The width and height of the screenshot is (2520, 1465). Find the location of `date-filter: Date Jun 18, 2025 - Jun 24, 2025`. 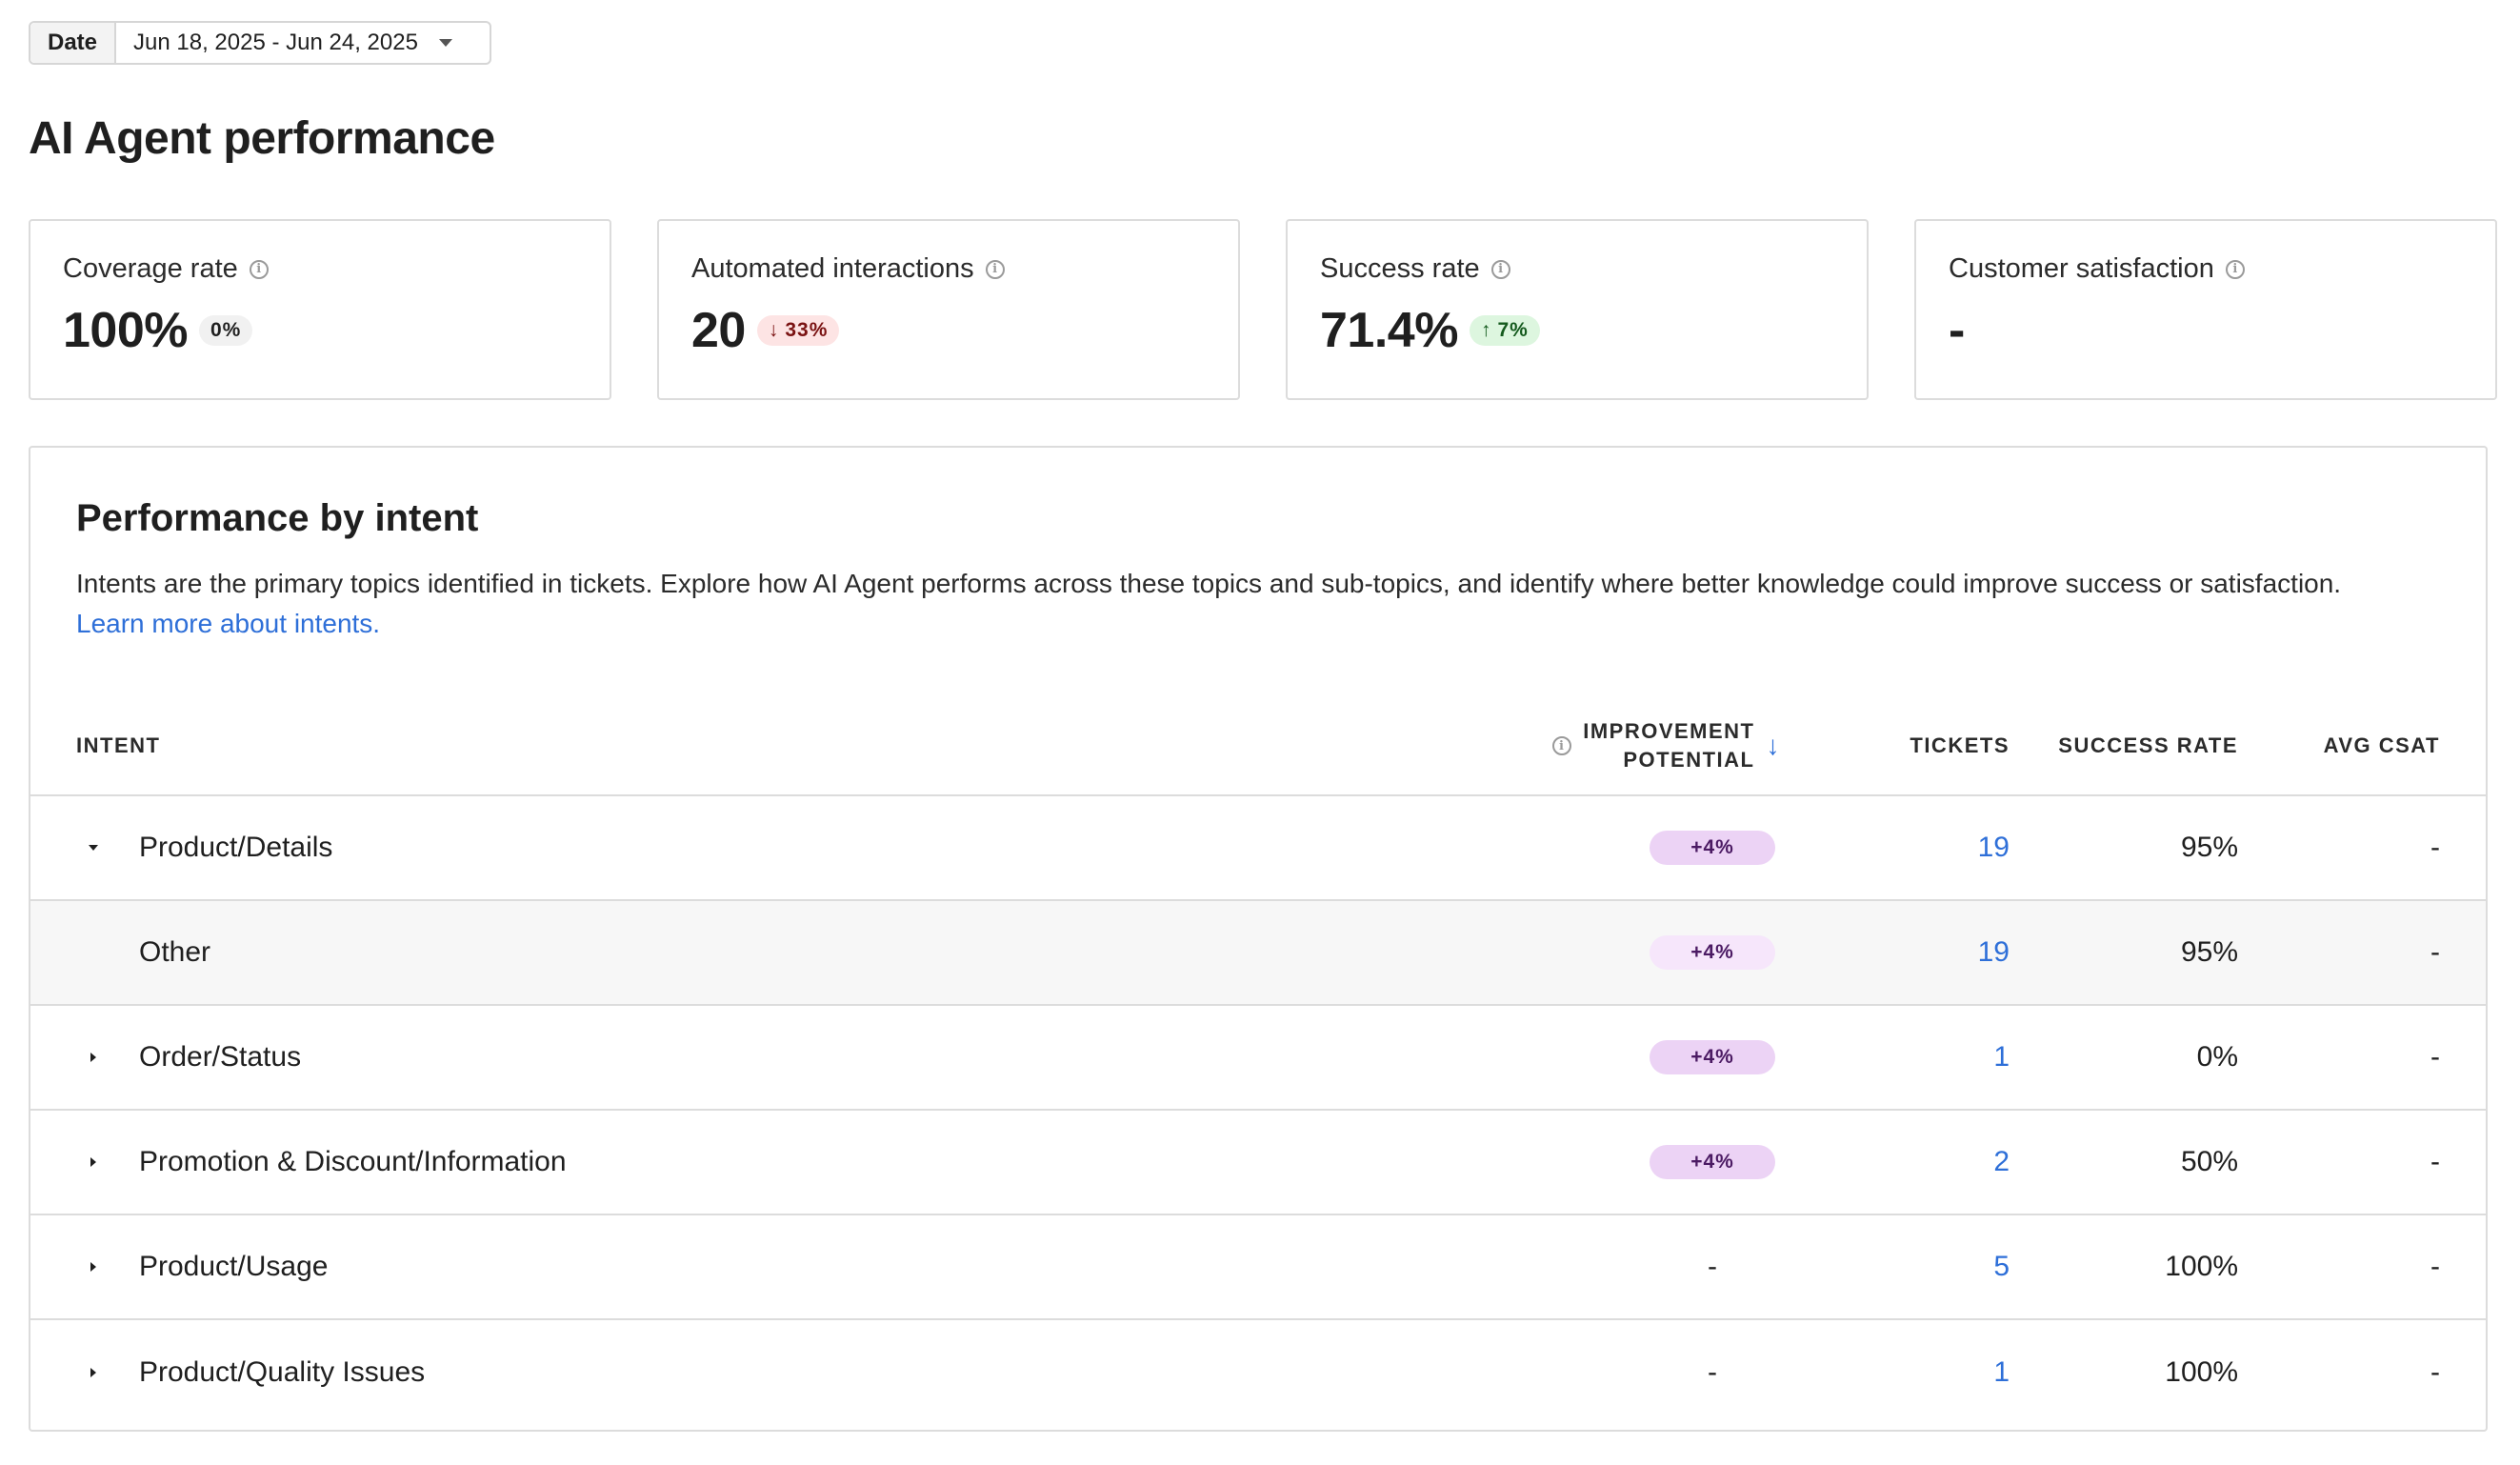

date-filter: Date Jun 18, 2025 - Jun 24, 2025 is located at coordinates (260, 43).